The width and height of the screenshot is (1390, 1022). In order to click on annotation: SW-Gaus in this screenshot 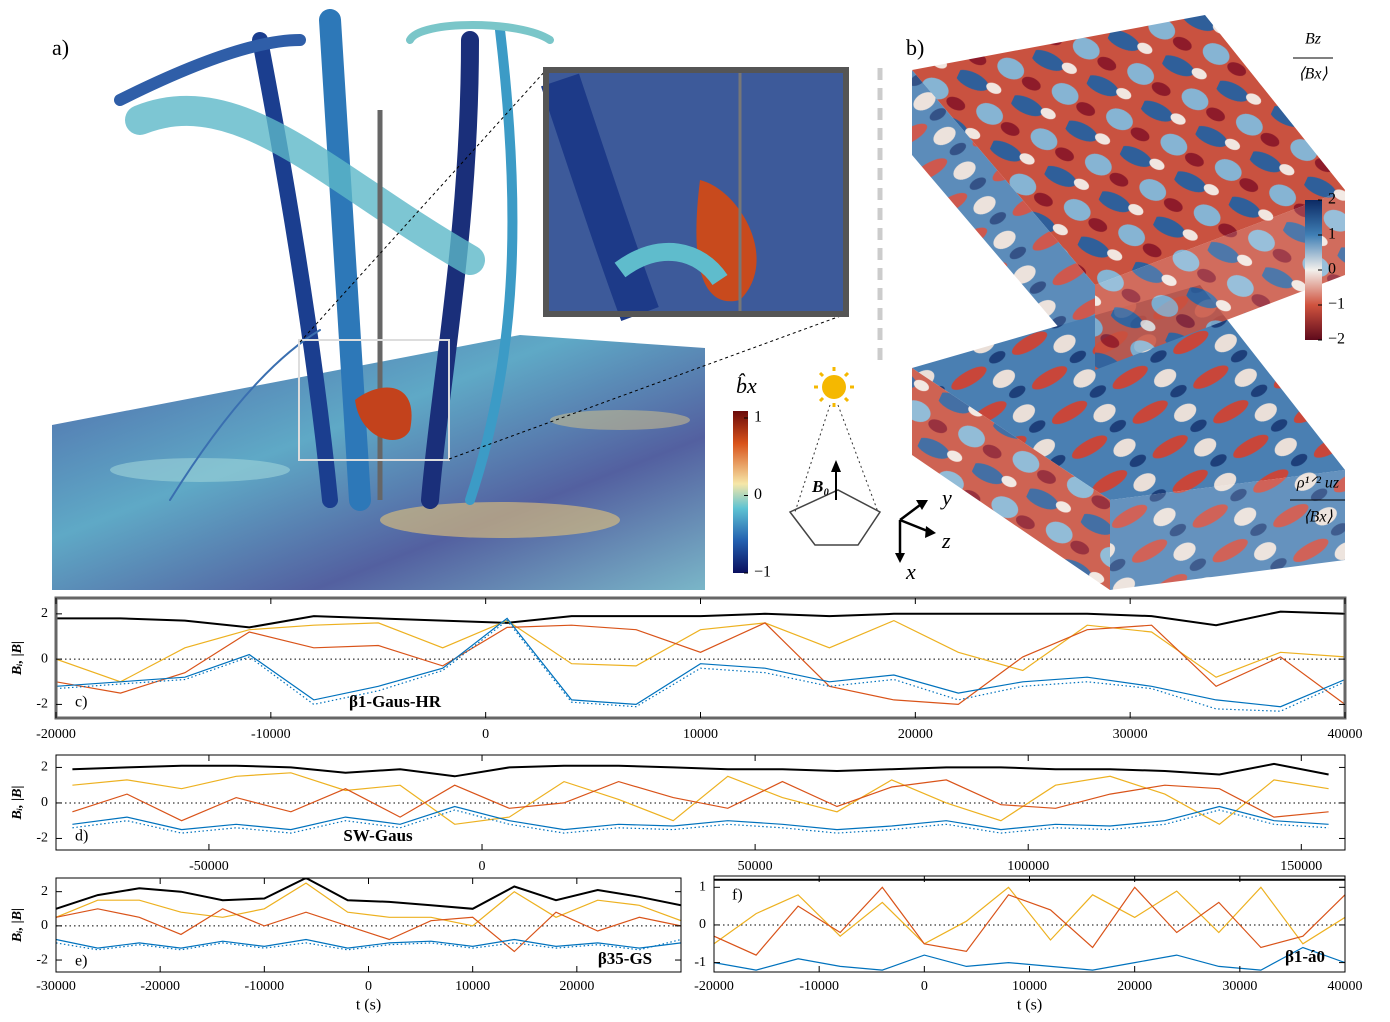, I will do `click(378, 835)`.